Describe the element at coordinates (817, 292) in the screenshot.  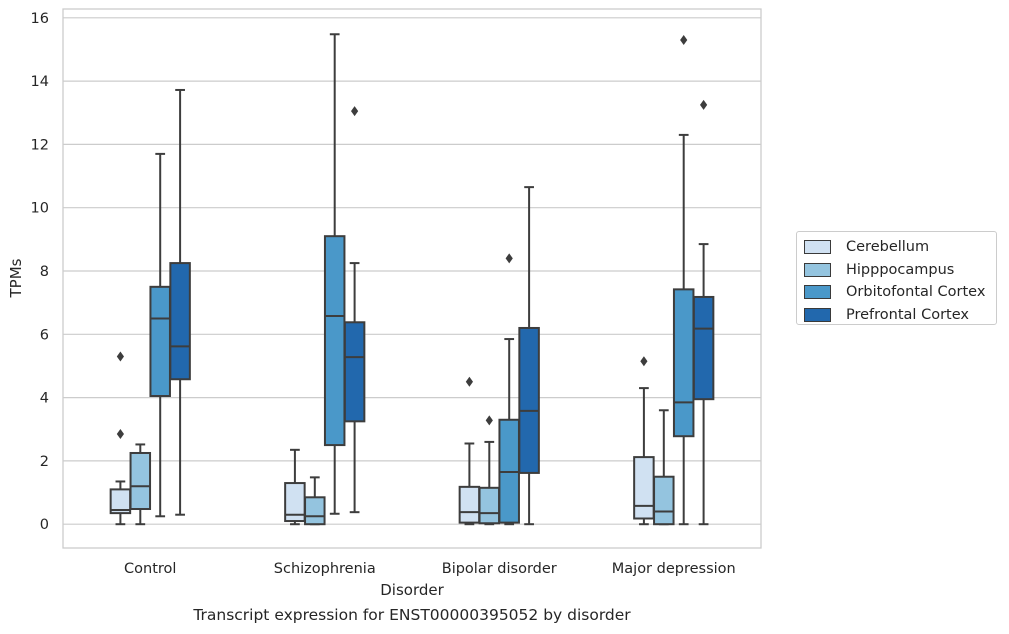
I see `legend-swatch-orbitofrontal-cortex` at that location.